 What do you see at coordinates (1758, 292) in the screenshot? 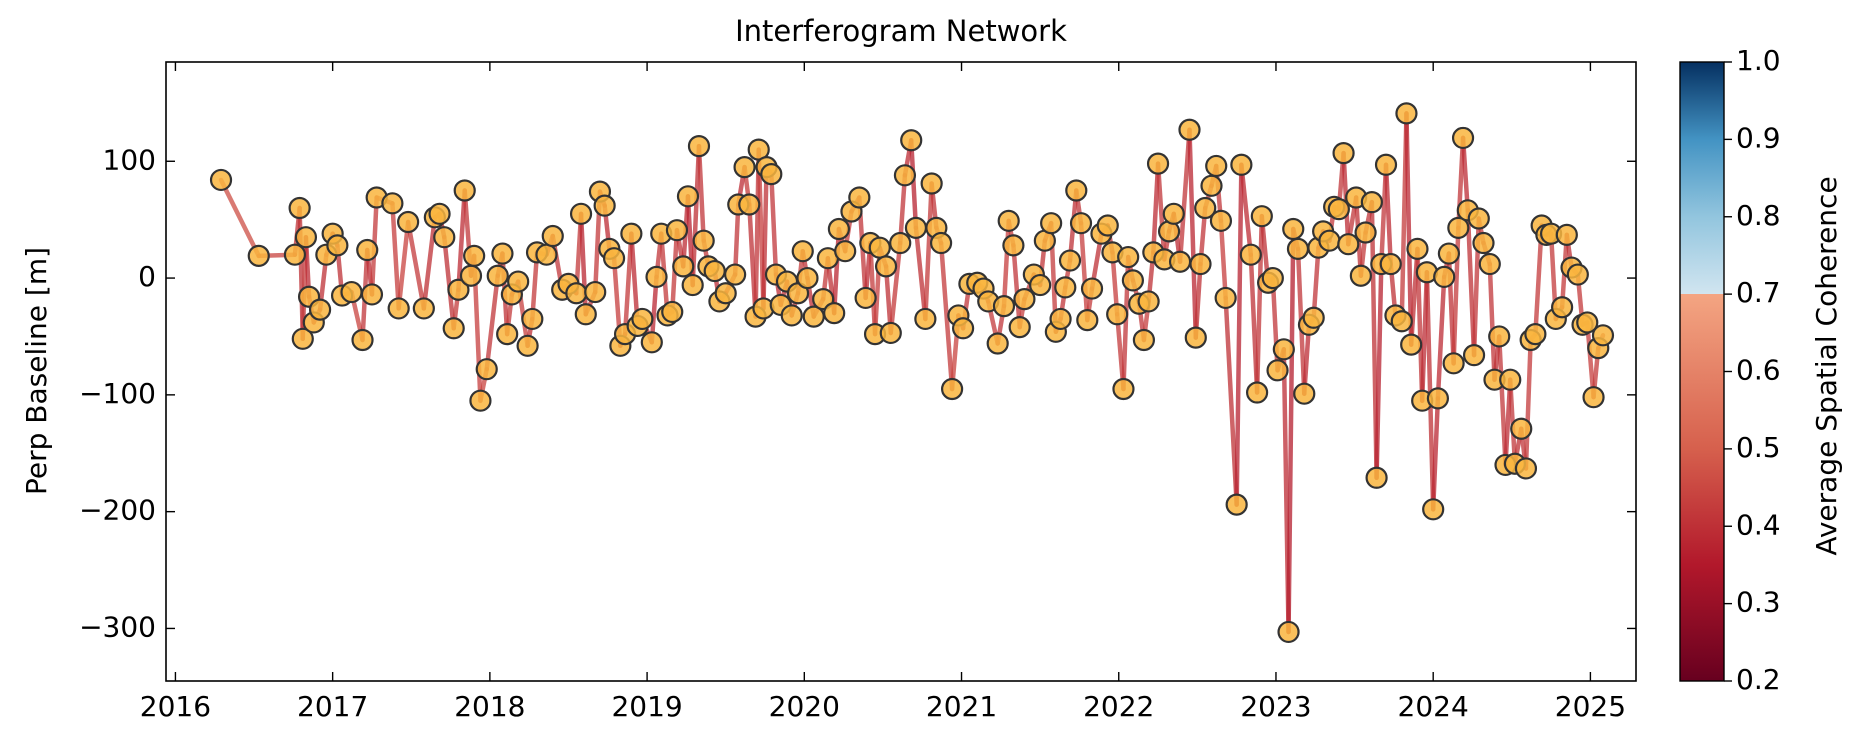
I see `colorbar-tick-label: 0.7` at bounding box center [1758, 292].